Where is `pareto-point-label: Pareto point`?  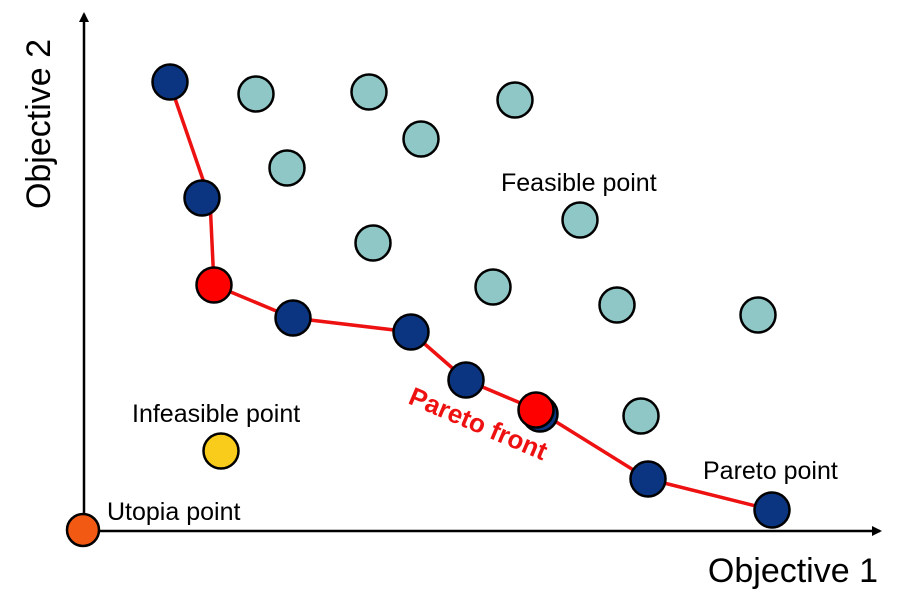 pareto-point-label: Pareto point is located at coordinates (770, 471).